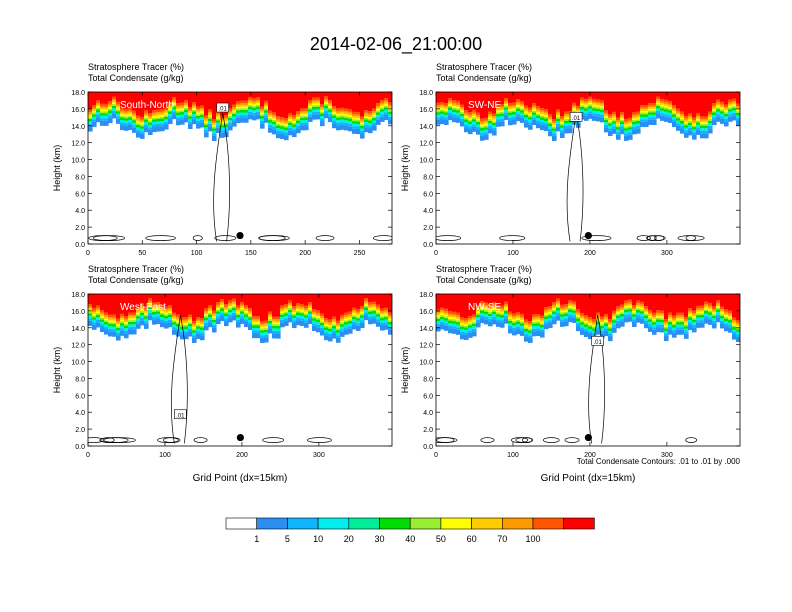 Image resolution: width=792 pixels, height=612 pixels. Describe the element at coordinates (472, 539) in the screenshot. I see `colorbar-label: 60` at that location.